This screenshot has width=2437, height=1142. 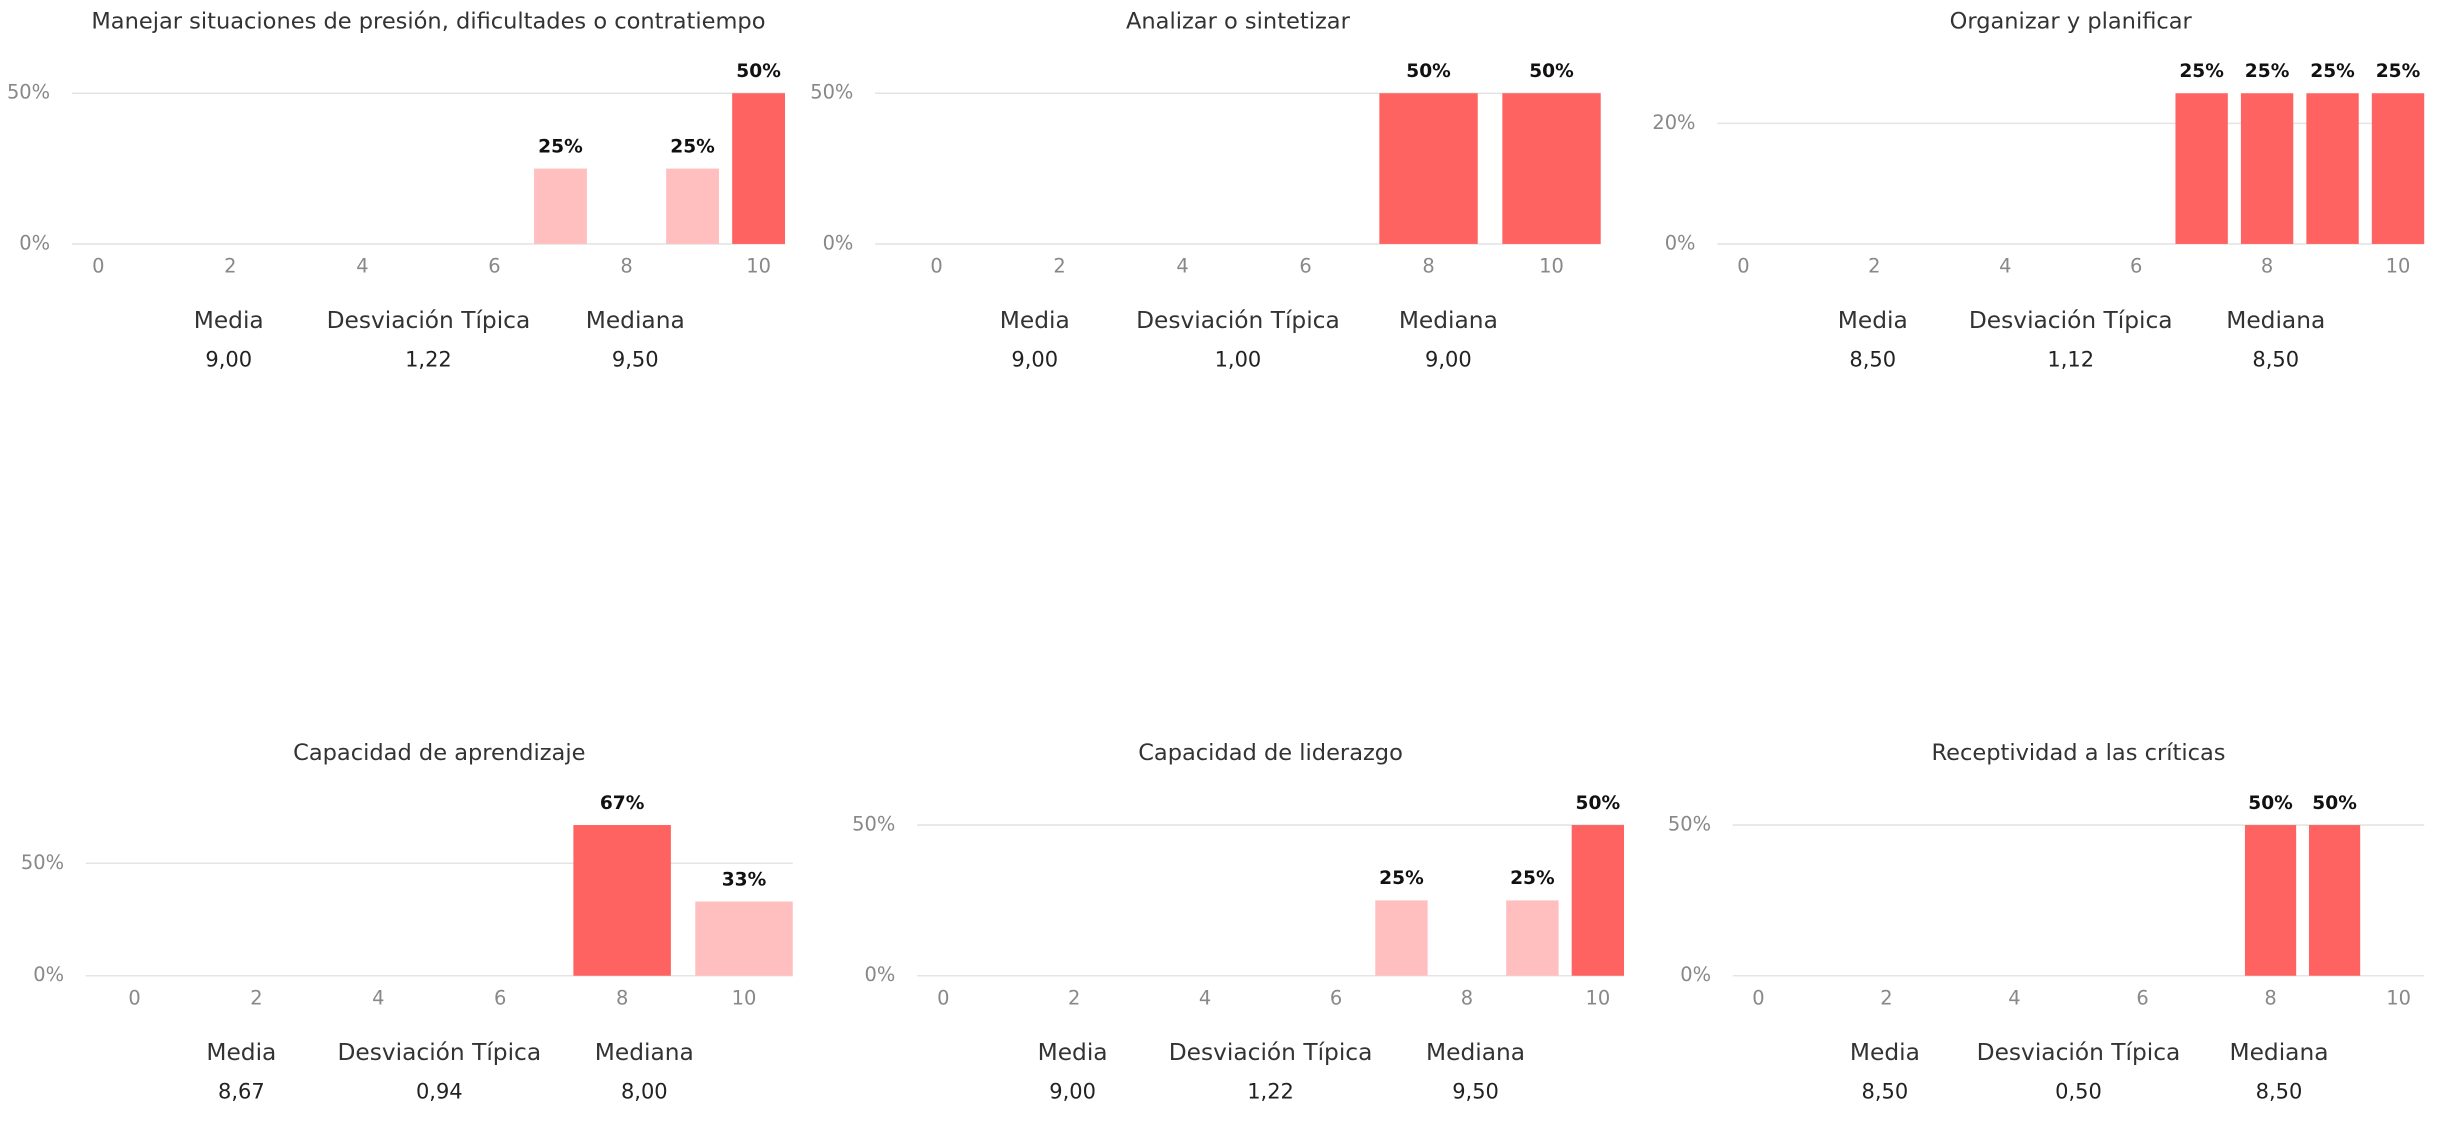 What do you see at coordinates (744, 879) in the screenshot?
I see `data-label: 33%` at bounding box center [744, 879].